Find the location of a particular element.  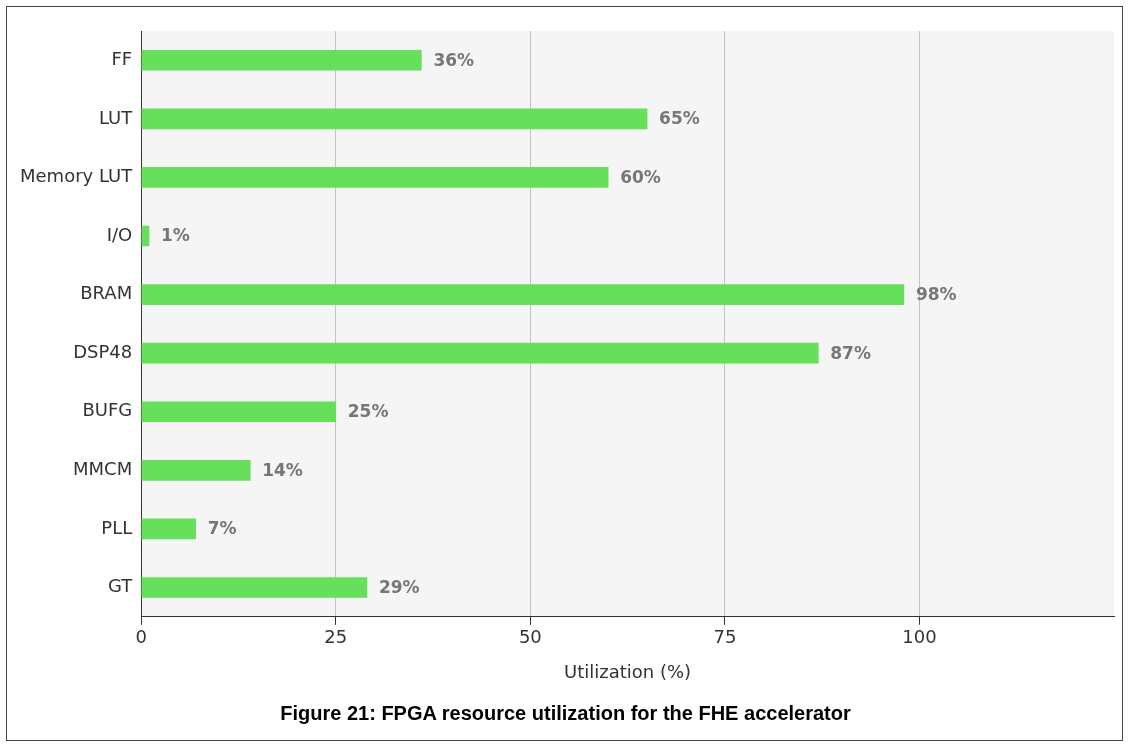

x-tick-label: 100 is located at coordinates (919, 637).